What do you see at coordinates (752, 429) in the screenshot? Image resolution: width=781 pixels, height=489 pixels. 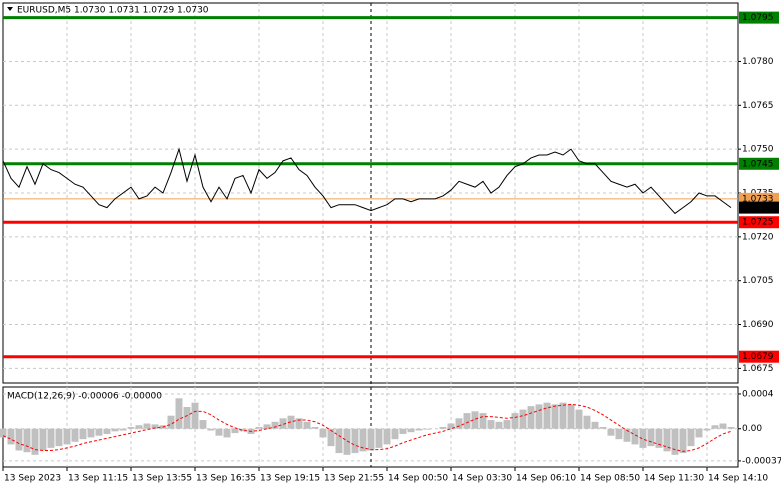 I see `y-tick-label: 0.00` at bounding box center [752, 429].